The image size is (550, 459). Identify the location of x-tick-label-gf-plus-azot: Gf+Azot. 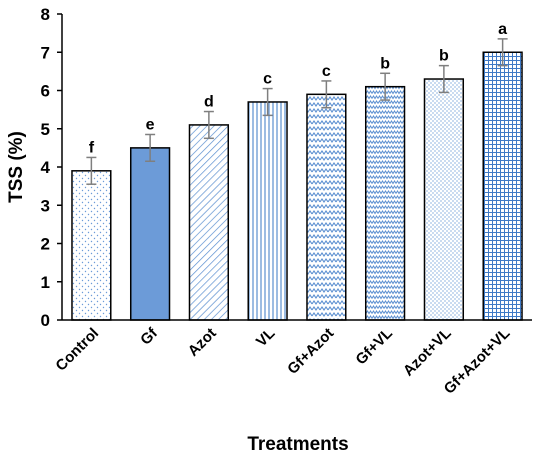
(310, 351).